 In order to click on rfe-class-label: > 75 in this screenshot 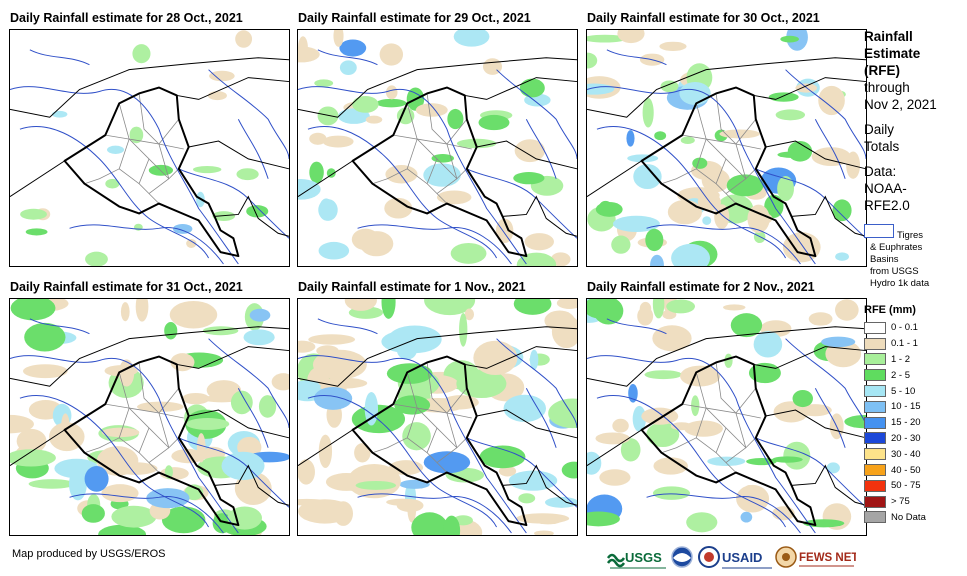, I will do `click(900, 502)`.